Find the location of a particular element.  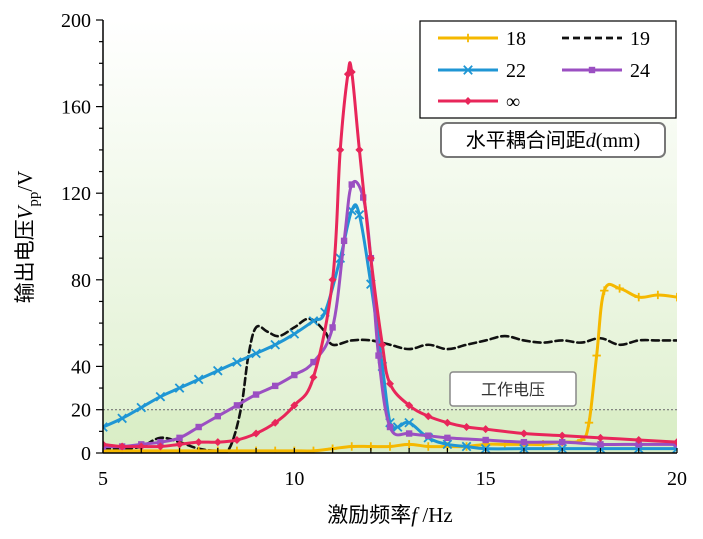

y-tick-label: 80 is located at coordinates (81, 281).